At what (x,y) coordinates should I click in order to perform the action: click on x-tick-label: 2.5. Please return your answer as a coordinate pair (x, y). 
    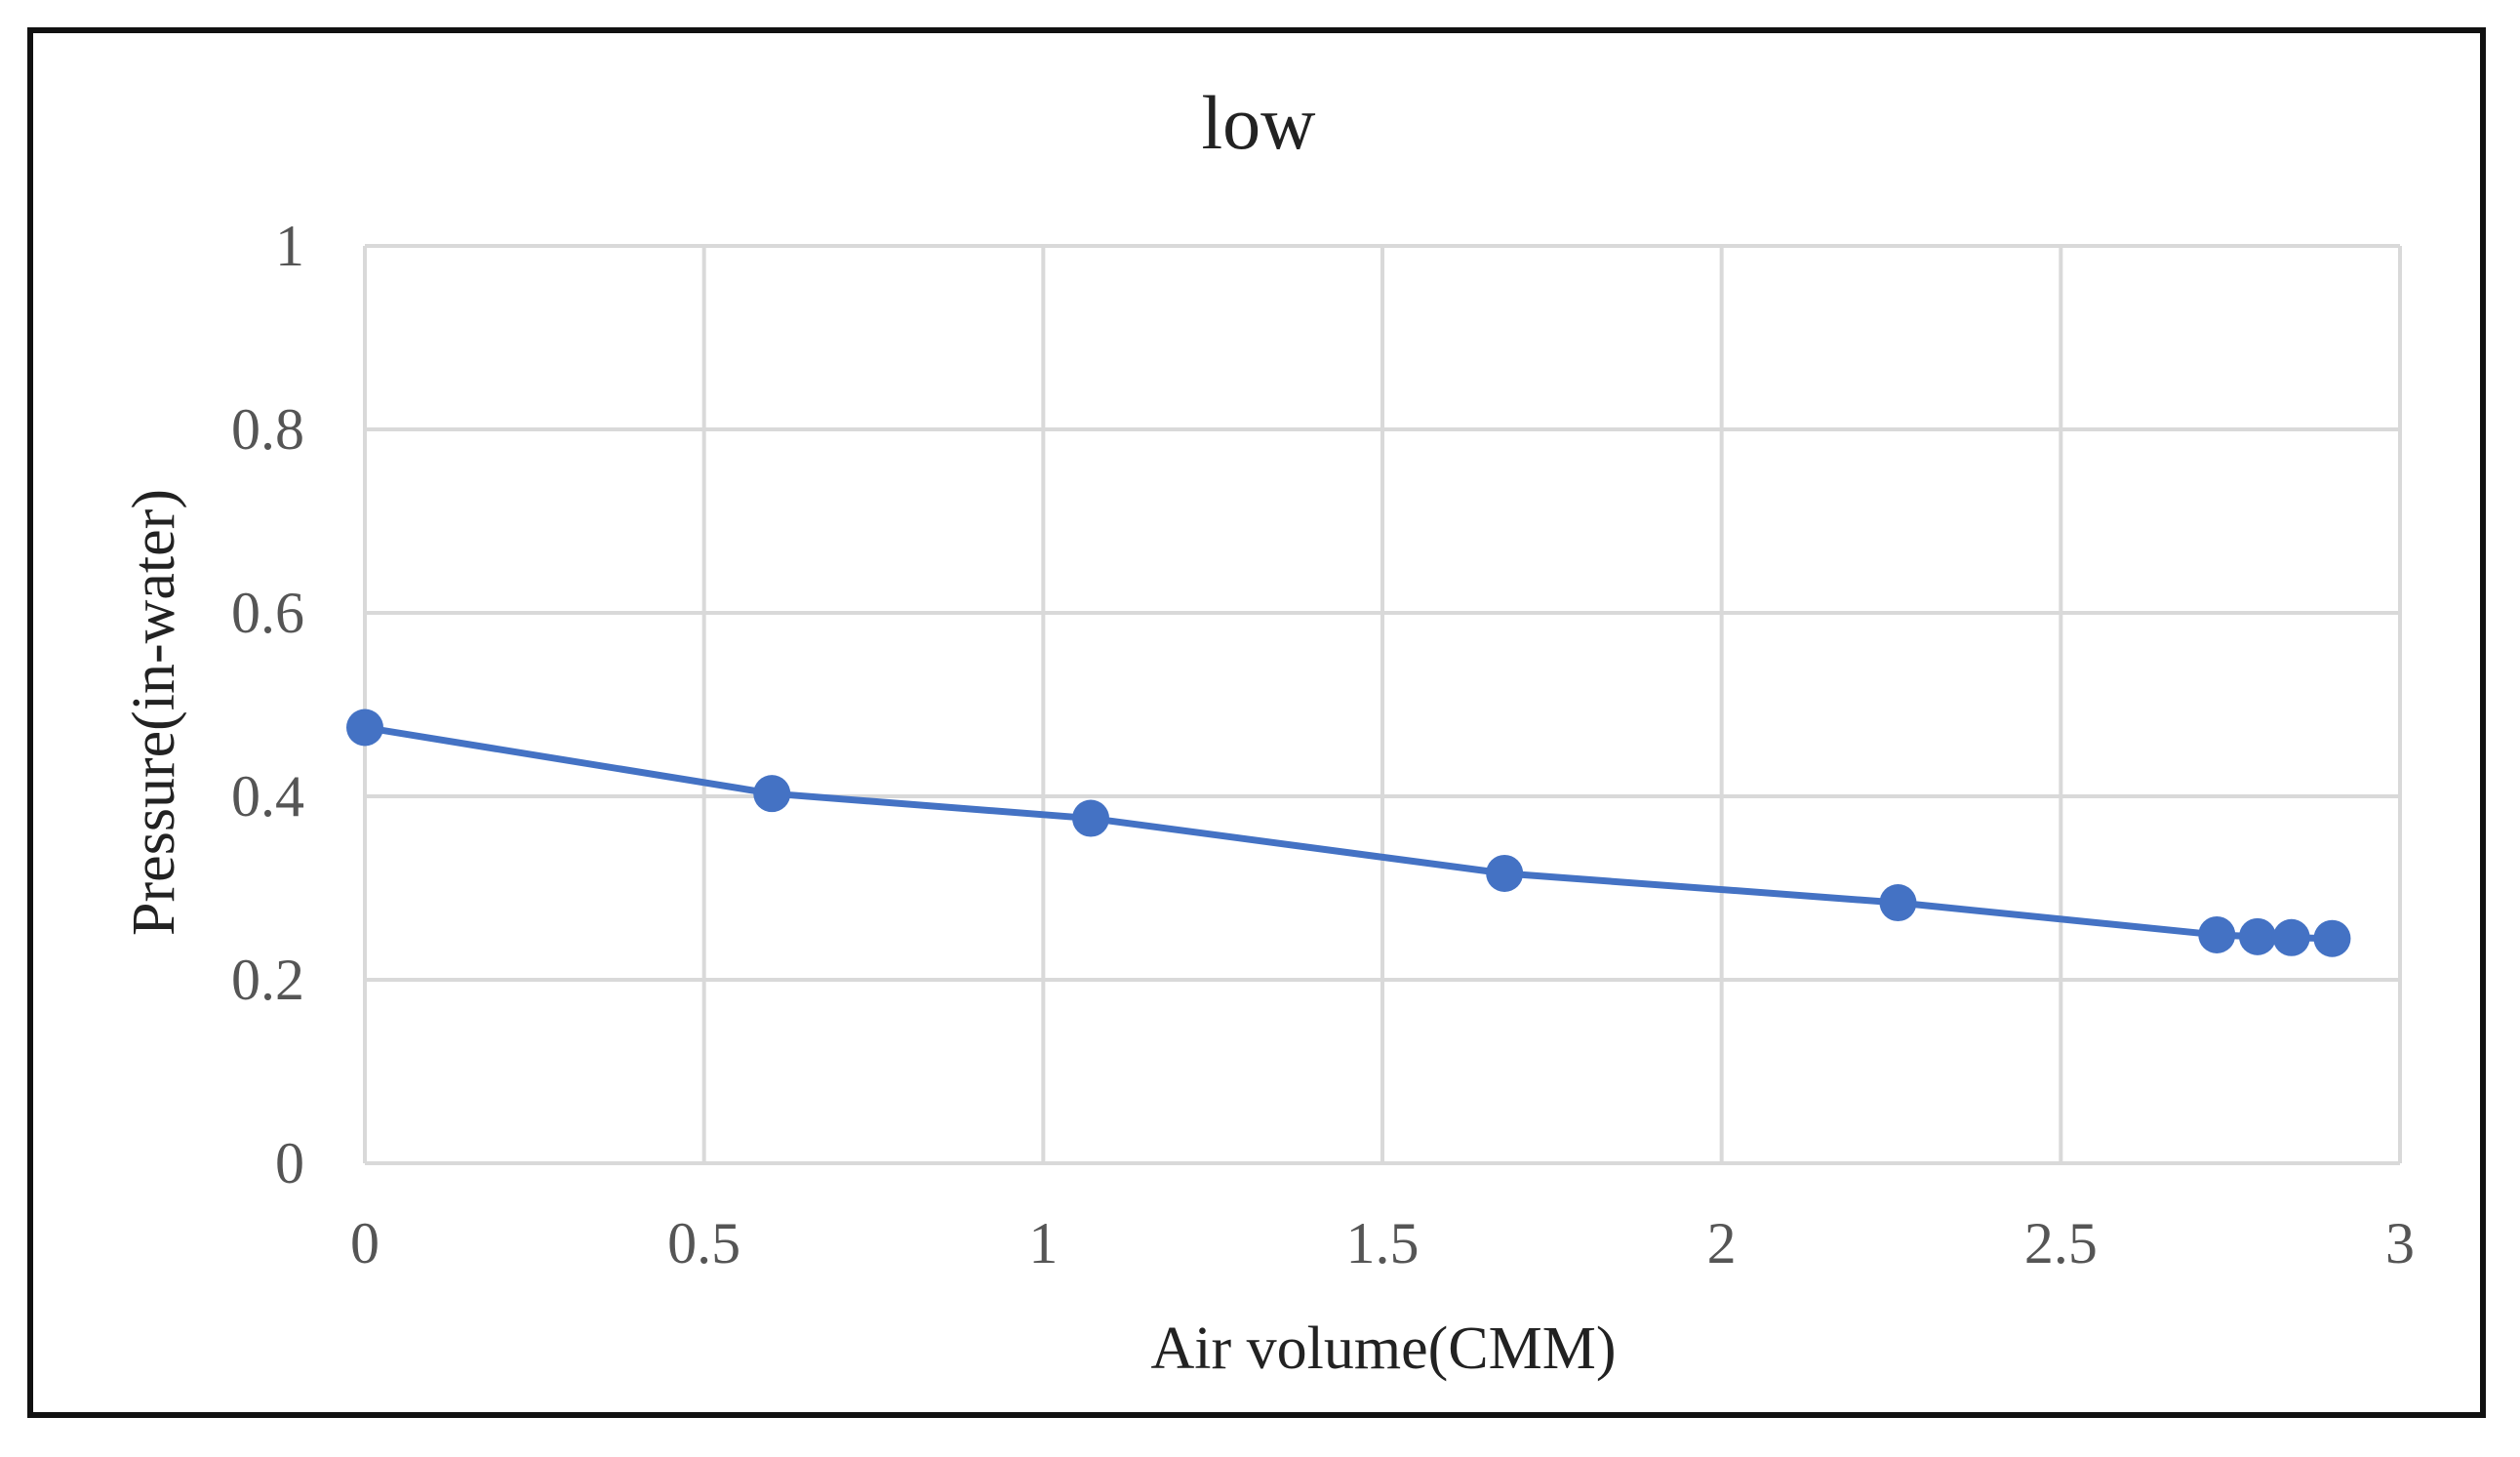
    Looking at the image, I should click on (2061, 1243).